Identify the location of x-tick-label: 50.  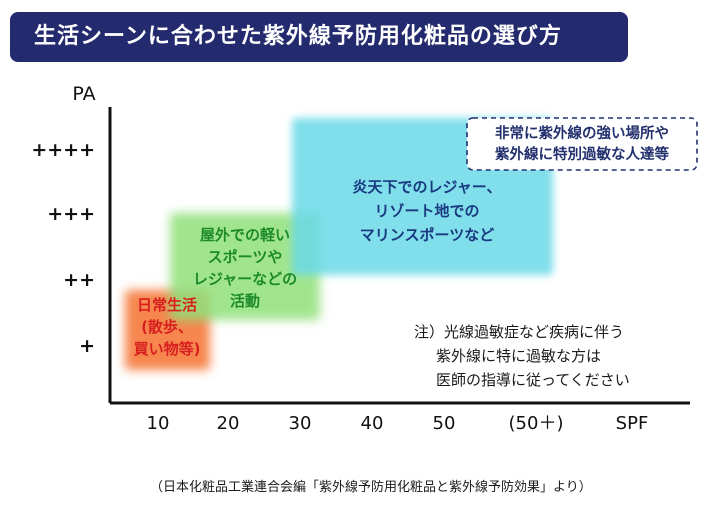
(444, 423).